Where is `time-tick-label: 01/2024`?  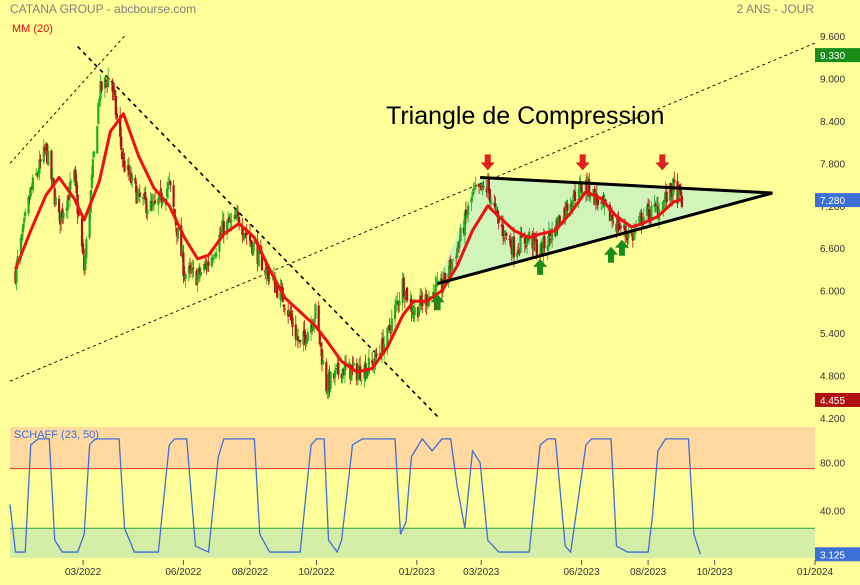 time-tick-label: 01/2024 is located at coordinates (815, 572).